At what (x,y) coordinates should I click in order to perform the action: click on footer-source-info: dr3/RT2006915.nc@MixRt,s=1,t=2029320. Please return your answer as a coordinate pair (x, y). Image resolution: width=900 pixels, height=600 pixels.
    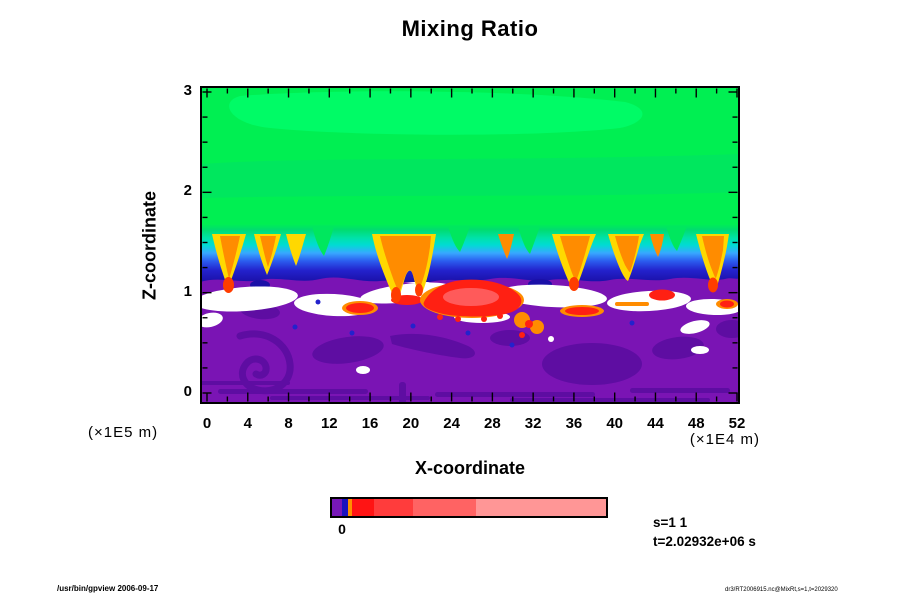
    Looking at the image, I should click on (781, 590).